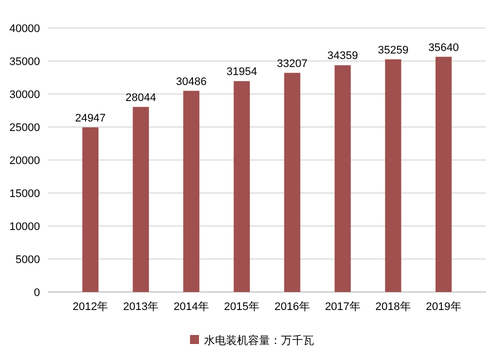 The width and height of the screenshot is (500, 362). What do you see at coordinates (342, 307) in the screenshot?
I see `x-tick-label: 2017年` at bounding box center [342, 307].